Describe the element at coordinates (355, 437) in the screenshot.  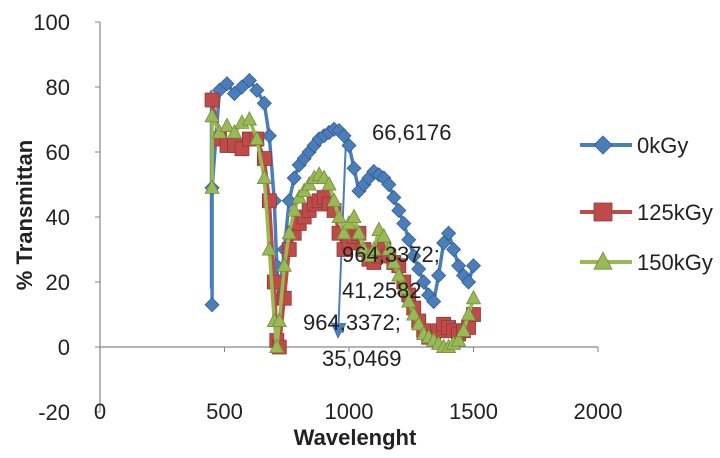
I see `x-axis-title: Wavelenght` at that location.